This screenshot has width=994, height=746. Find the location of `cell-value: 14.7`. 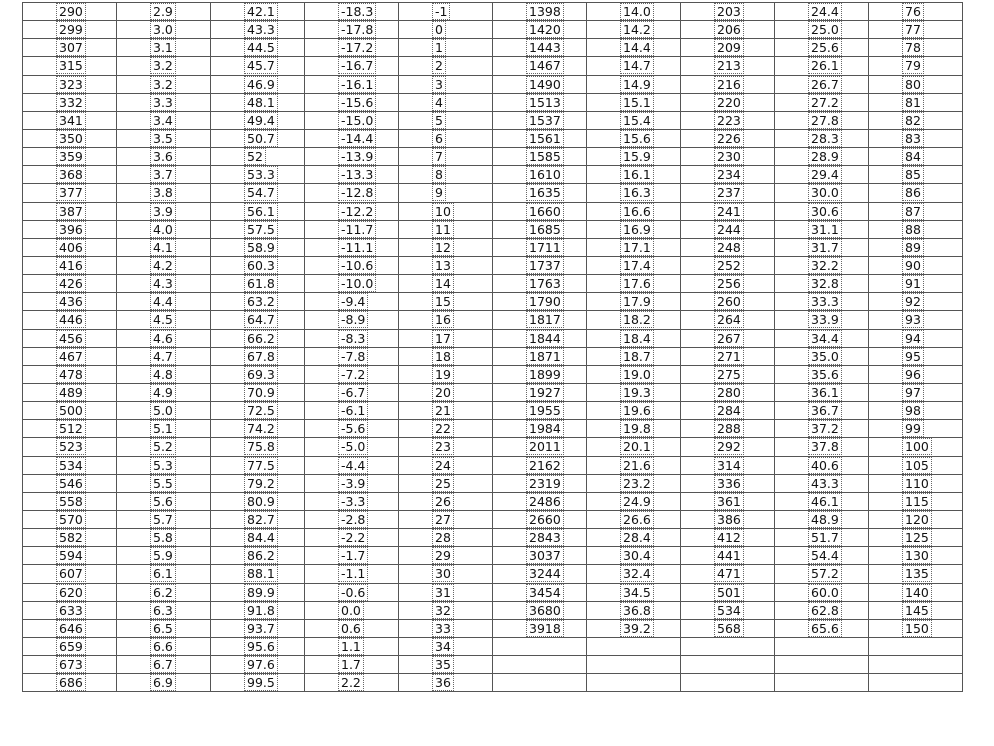

cell-value: 14.7 is located at coordinates (637, 66).